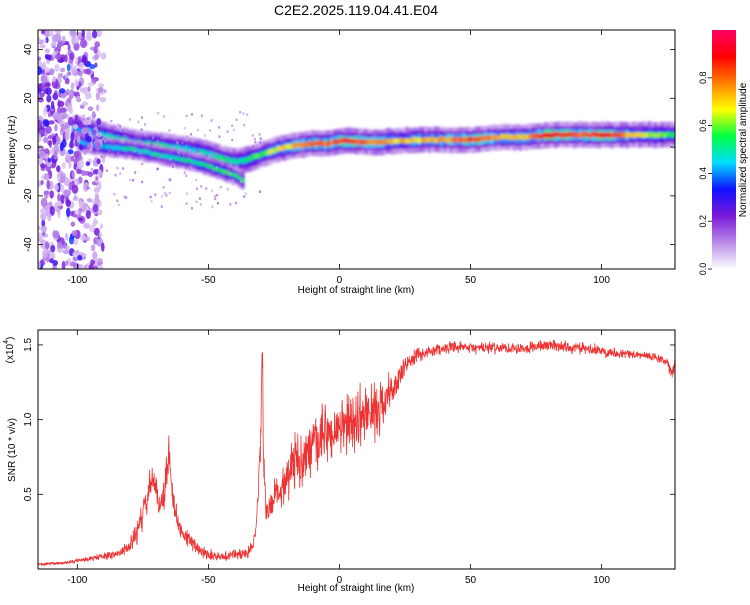 The height and width of the screenshot is (605, 750). Describe the element at coordinates (356, 10) in the screenshot. I see `figure-title: C2E2.2025.119.04.41.E04` at that location.